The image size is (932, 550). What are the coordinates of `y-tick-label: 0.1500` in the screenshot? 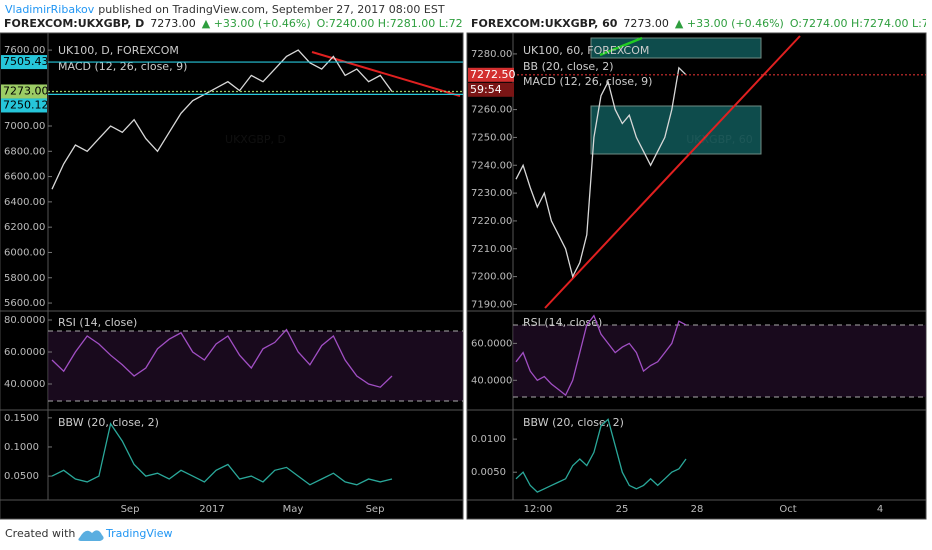 It's located at (21, 418).